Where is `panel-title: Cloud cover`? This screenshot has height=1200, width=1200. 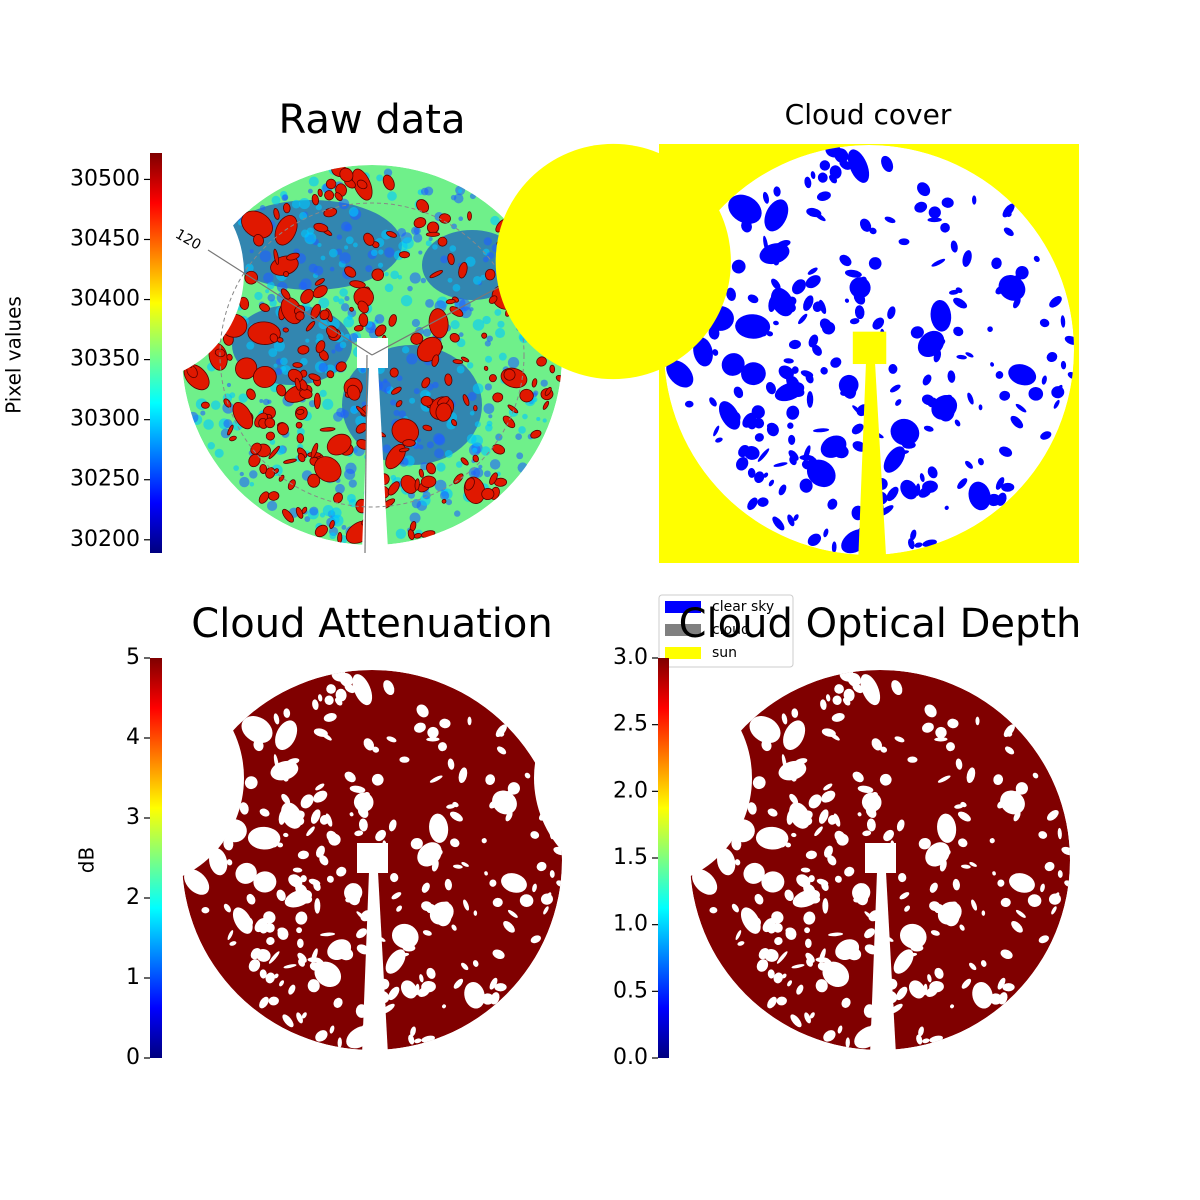
panel-title: Cloud cover is located at coordinates (868, 114).